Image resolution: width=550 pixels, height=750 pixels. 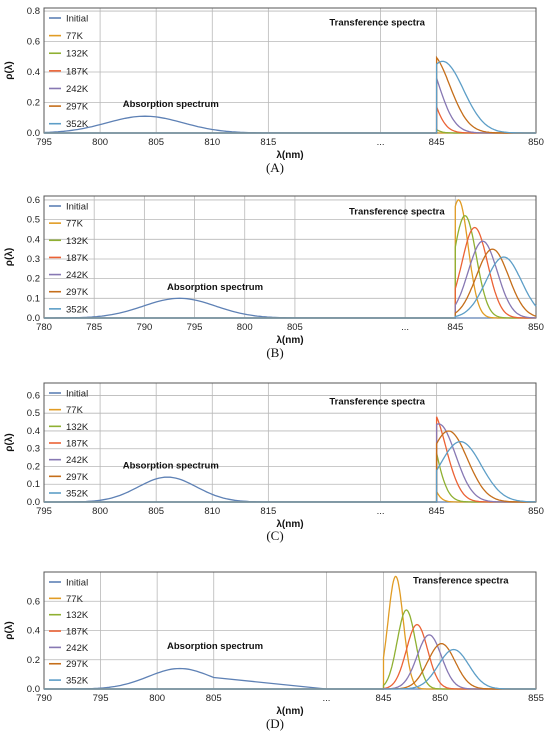 What do you see at coordinates (44, 327) in the screenshot?
I see `x-tick-label: 780` at bounding box center [44, 327].